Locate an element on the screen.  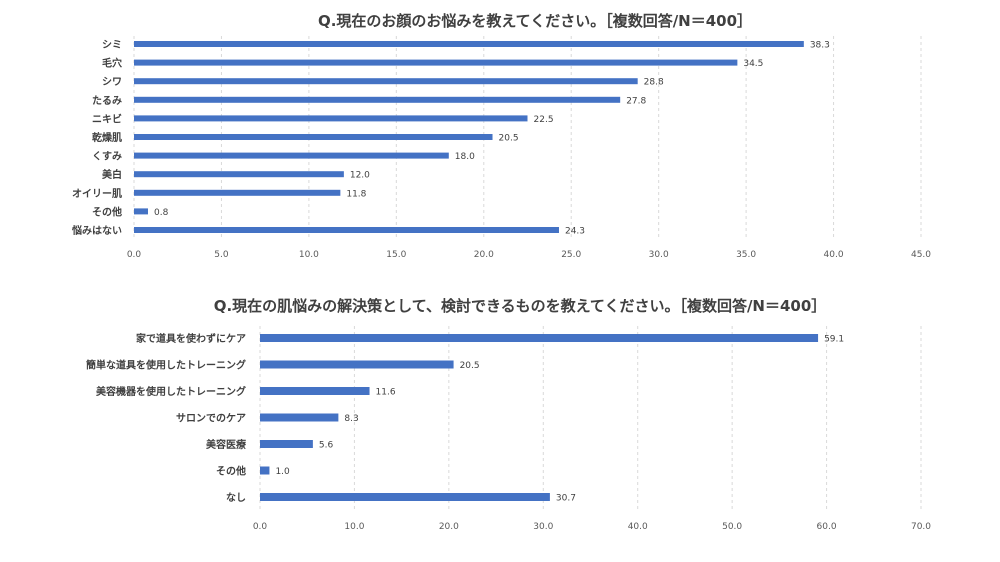
category-label: シミ is located at coordinates (112, 45).